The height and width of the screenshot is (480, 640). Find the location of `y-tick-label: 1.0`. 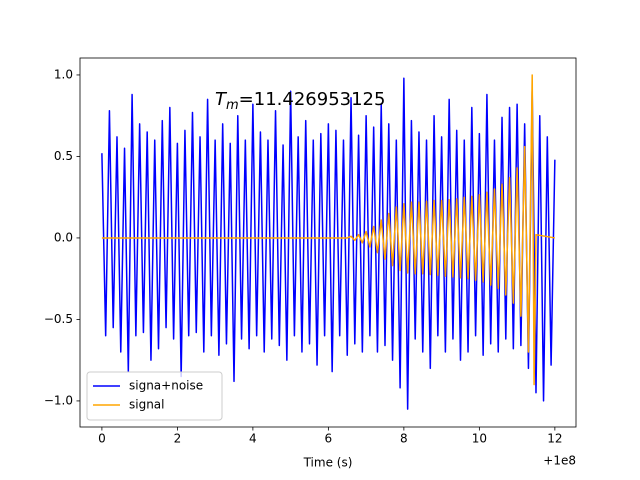

y-tick-label: 1.0 is located at coordinates (63, 74).